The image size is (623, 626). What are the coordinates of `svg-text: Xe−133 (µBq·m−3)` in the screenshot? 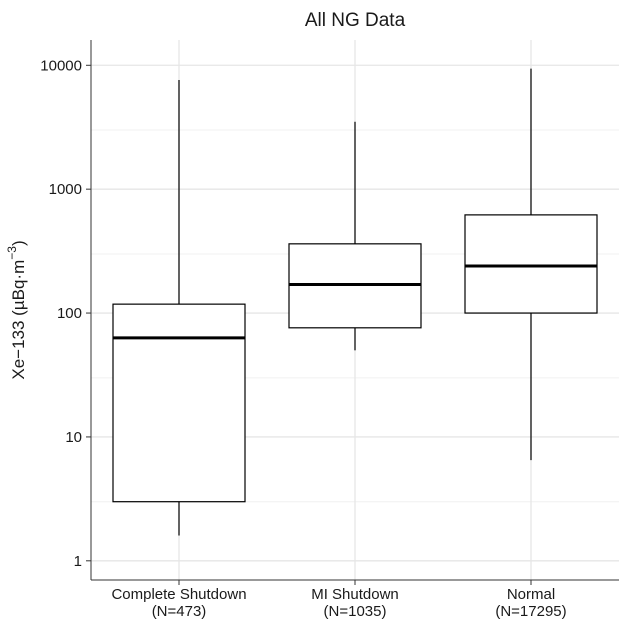 It's located at (16, 309).